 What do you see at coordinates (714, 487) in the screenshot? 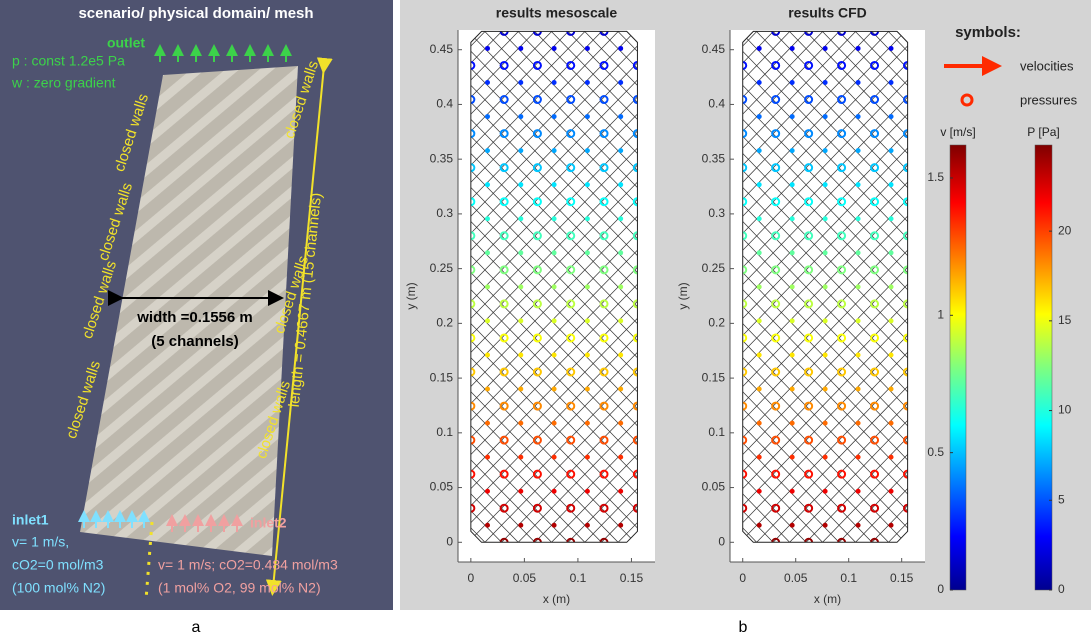
I see `y-tick-label: 0.05` at bounding box center [714, 487].